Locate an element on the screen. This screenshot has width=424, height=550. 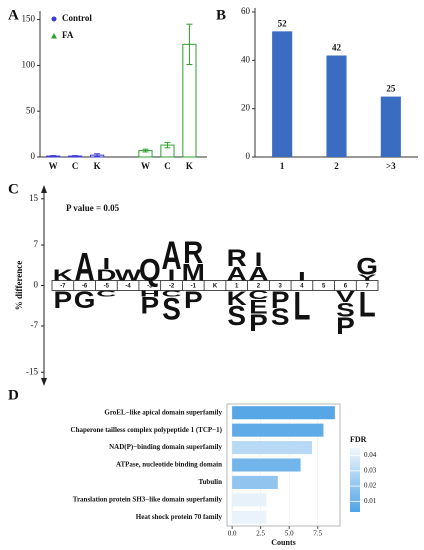
position-label: 4 is located at coordinates (302, 287).